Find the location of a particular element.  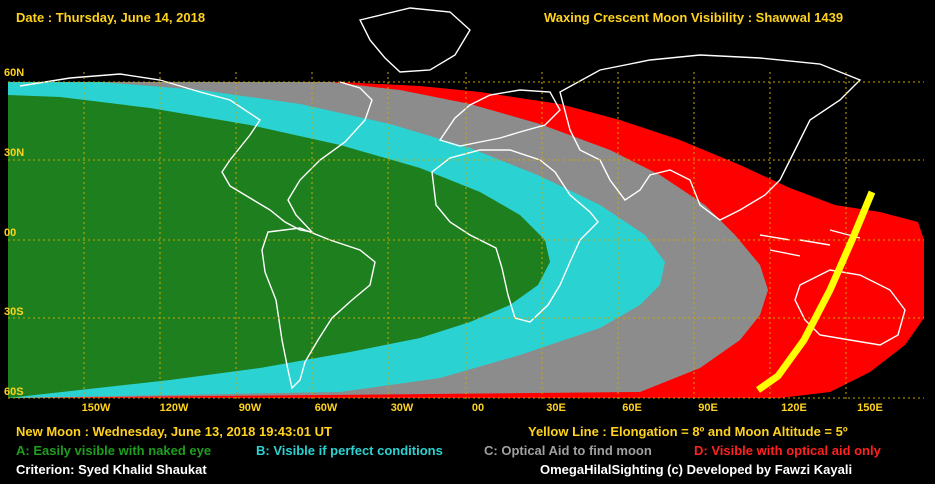

lon-label-60e: 60E is located at coordinates (632, 408).